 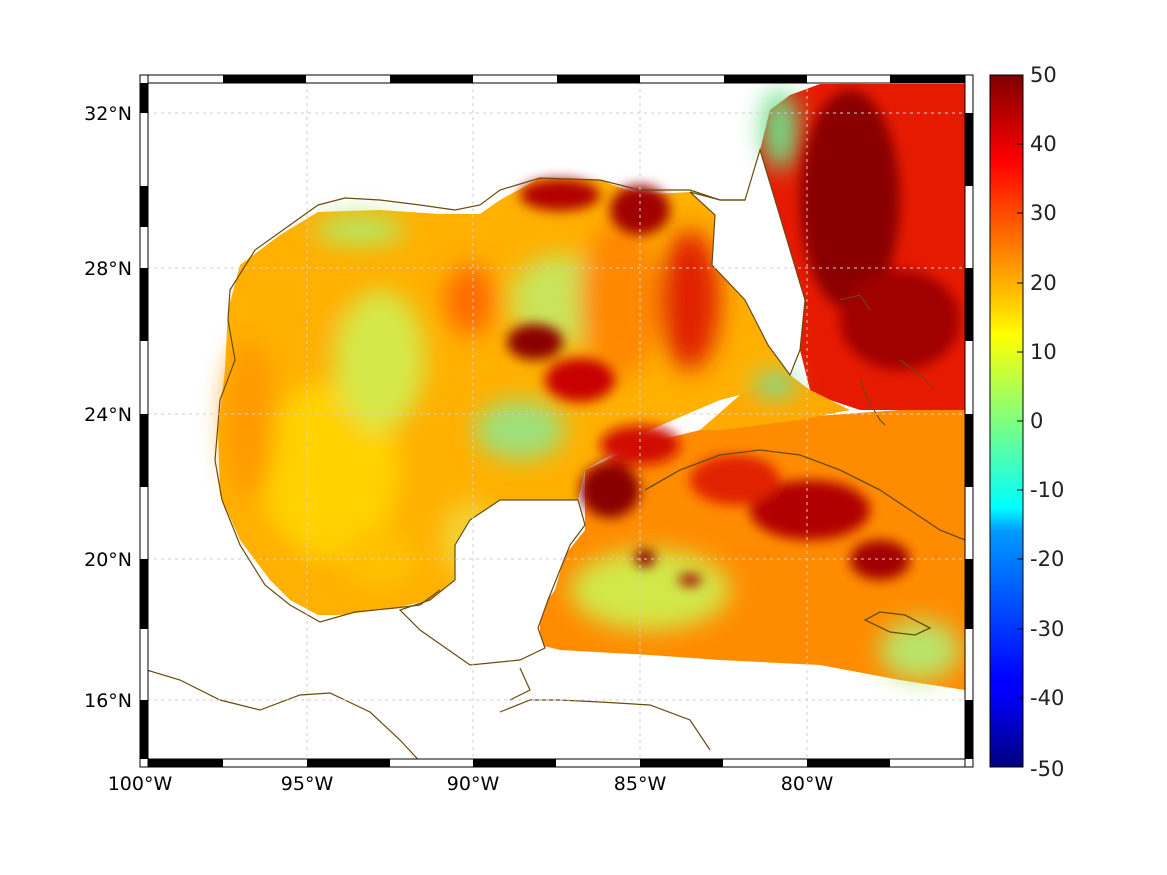 I want to click on colorbar-tick-label: -10, so click(x=1047, y=490).